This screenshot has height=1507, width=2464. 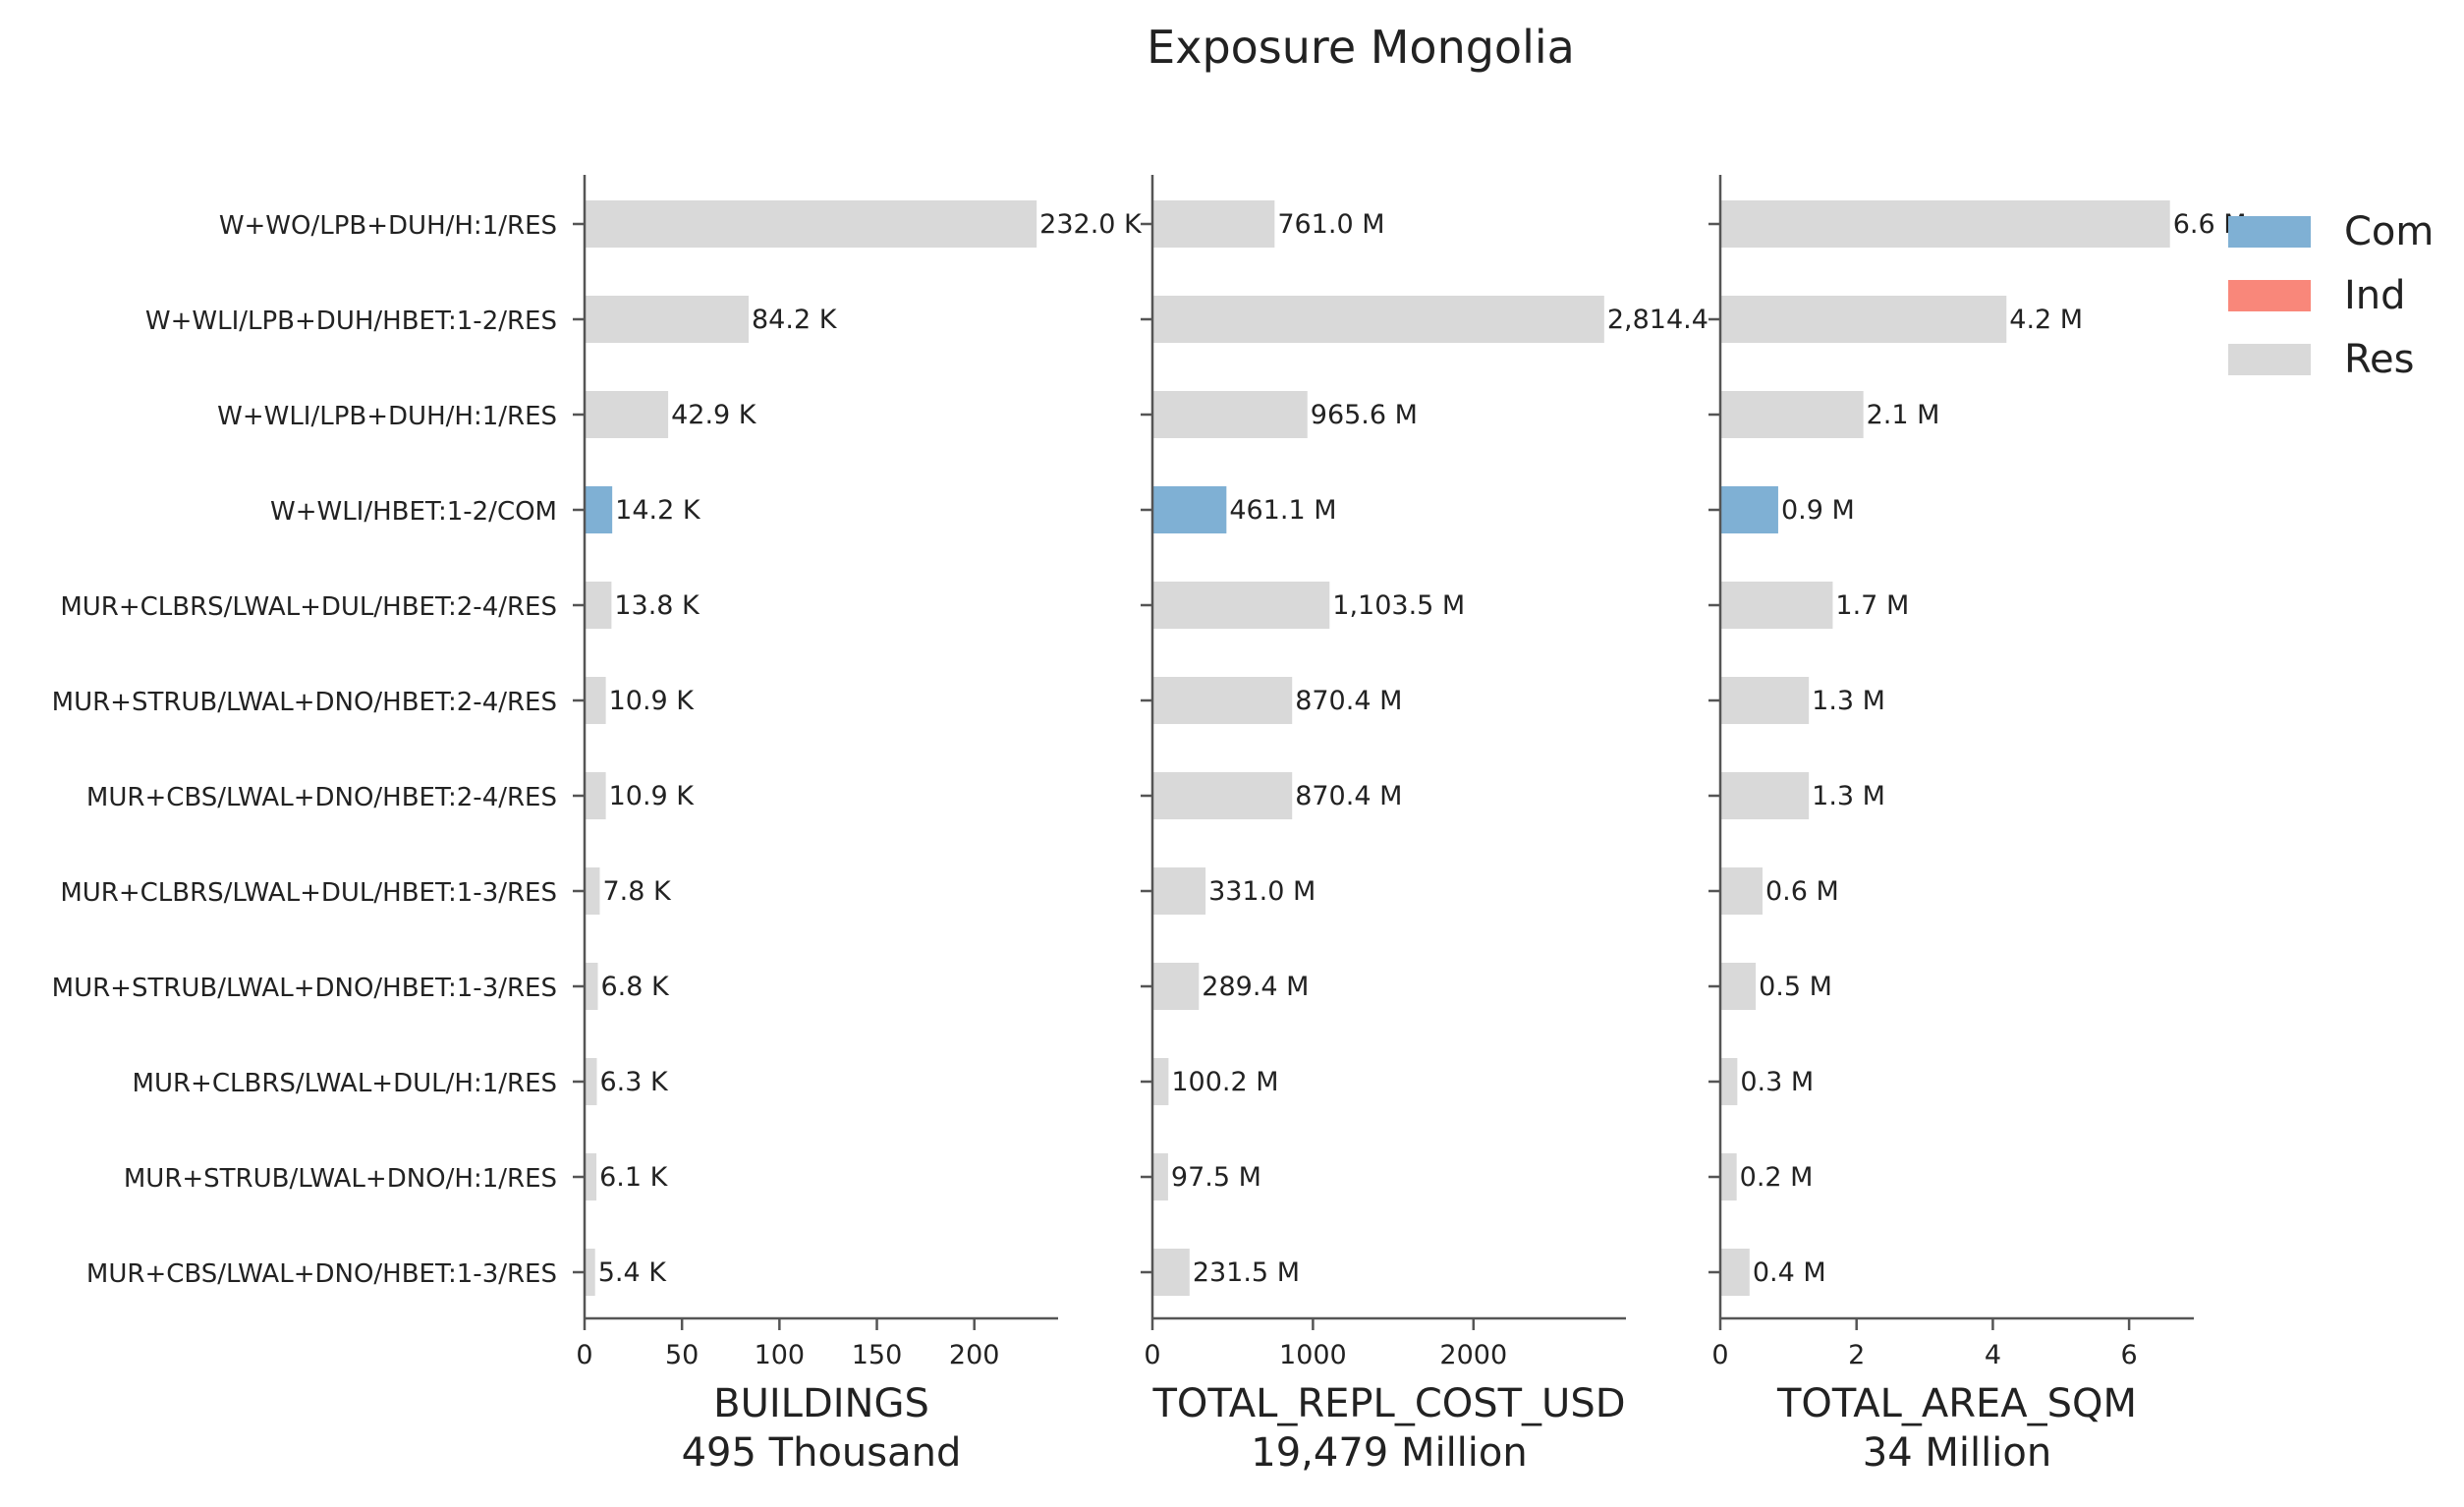 I want to click on total-label: 19,479 Million, so click(x=1389, y=1453).